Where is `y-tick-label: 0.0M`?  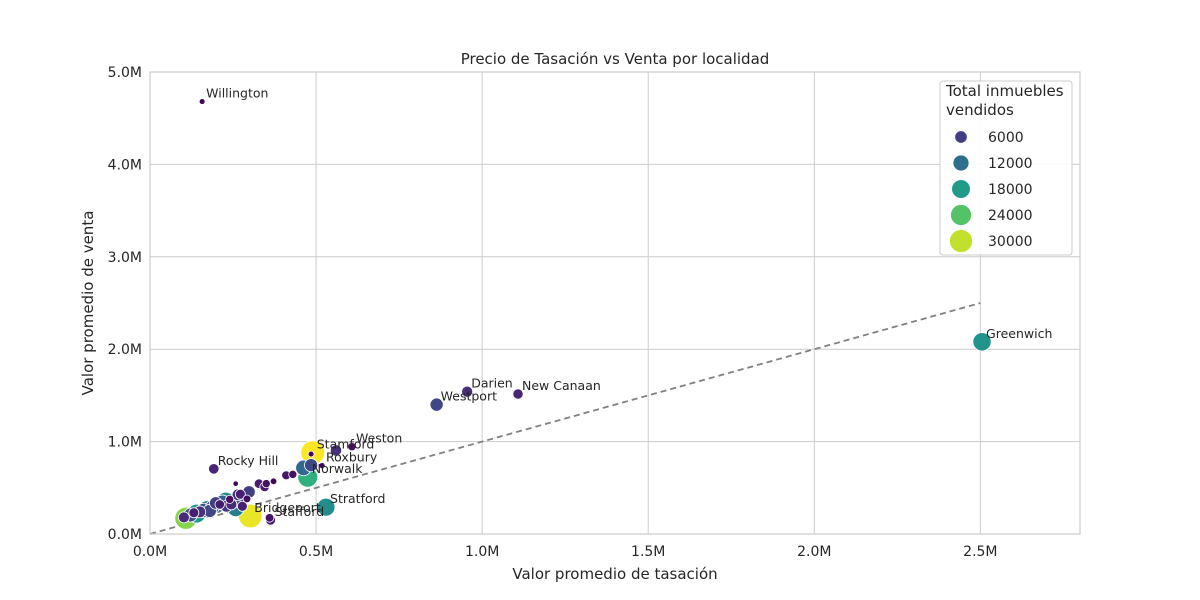 y-tick-label: 0.0M is located at coordinates (125, 535).